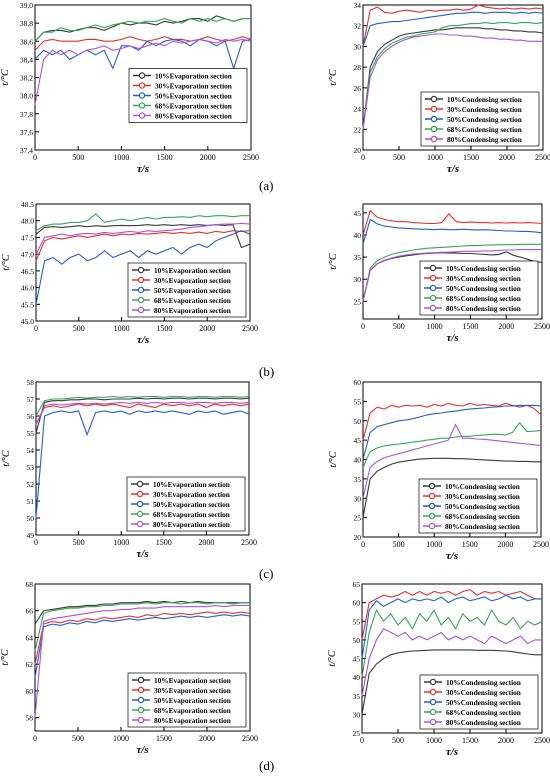 Image resolution: width=550 pixels, height=777 pixels. What do you see at coordinates (26, 78) in the screenshot?
I see `y-tick-label: 38,2` at bounding box center [26, 78].